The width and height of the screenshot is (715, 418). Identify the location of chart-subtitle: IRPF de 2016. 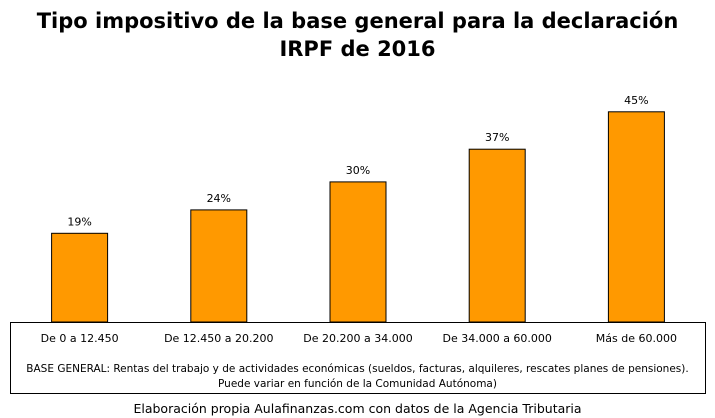
(357, 49).